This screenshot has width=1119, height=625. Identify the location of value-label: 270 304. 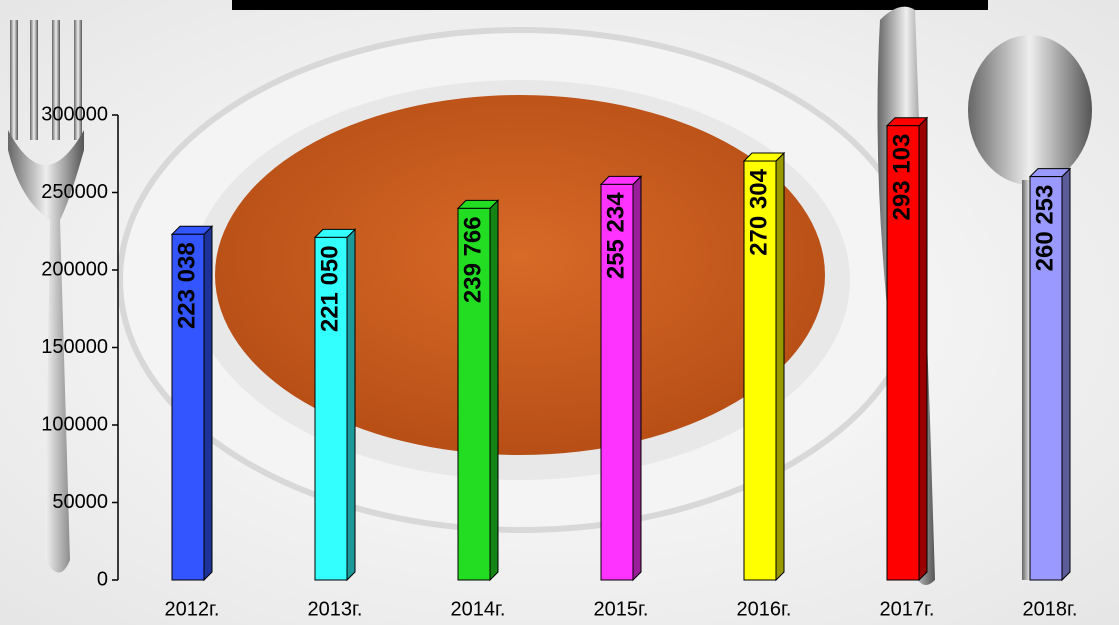
(758, 211).